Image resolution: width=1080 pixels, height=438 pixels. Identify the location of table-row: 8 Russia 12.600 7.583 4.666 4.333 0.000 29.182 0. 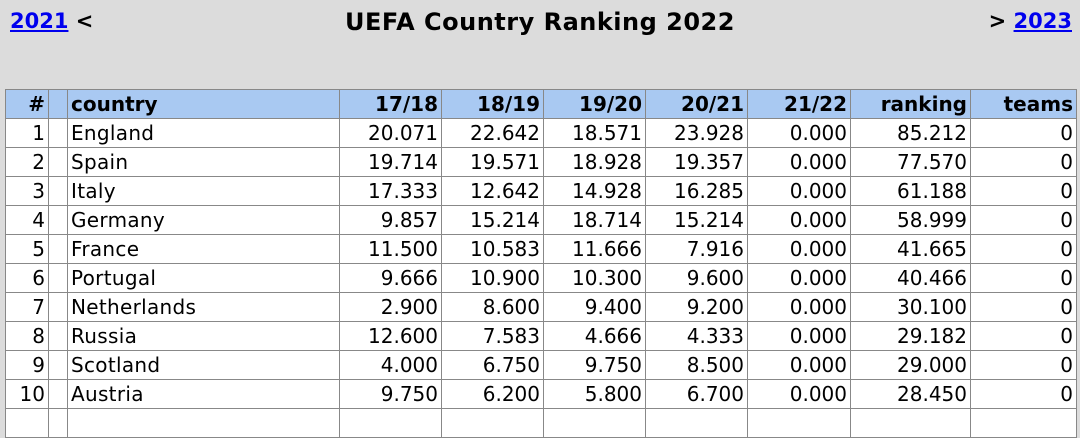
(541, 336).